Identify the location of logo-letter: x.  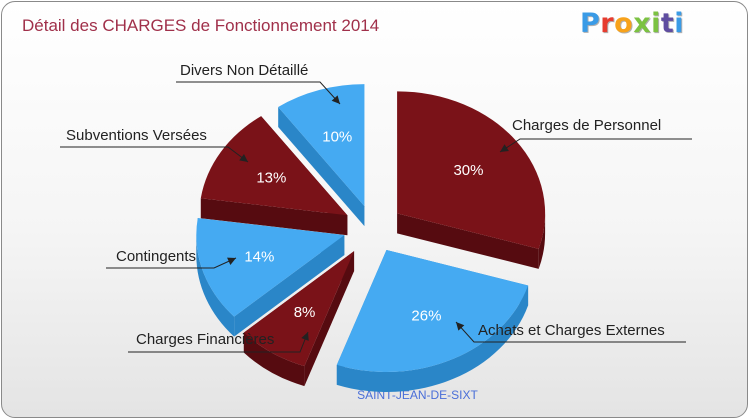
(642, 23).